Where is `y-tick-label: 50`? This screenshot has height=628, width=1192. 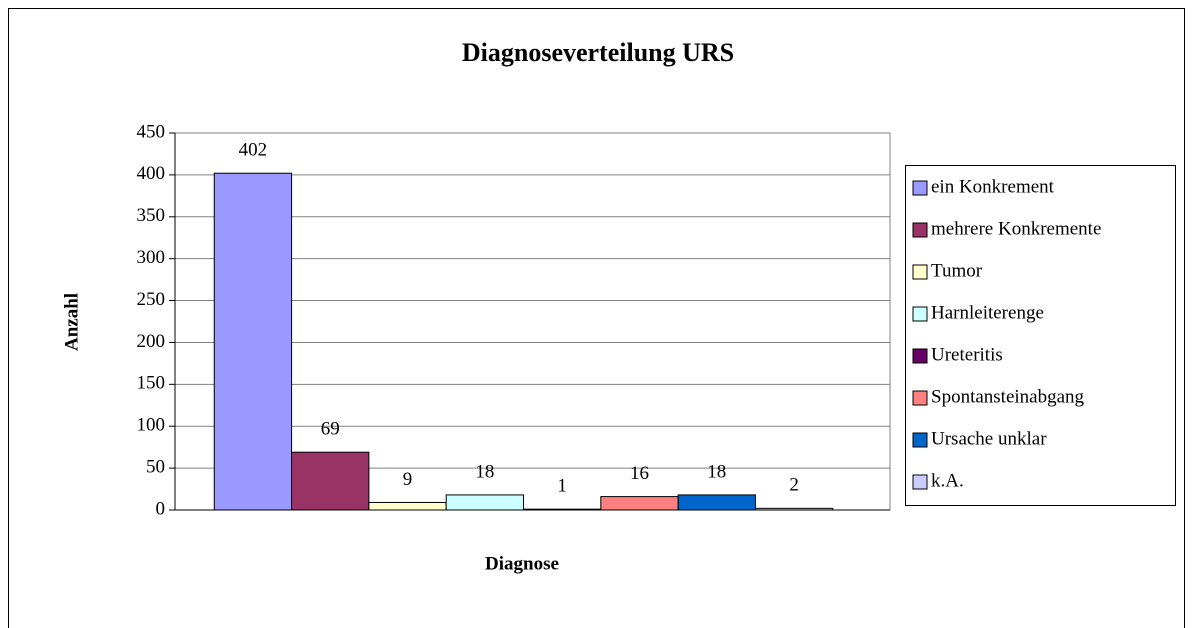
y-tick-label: 50 is located at coordinates (155, 466).